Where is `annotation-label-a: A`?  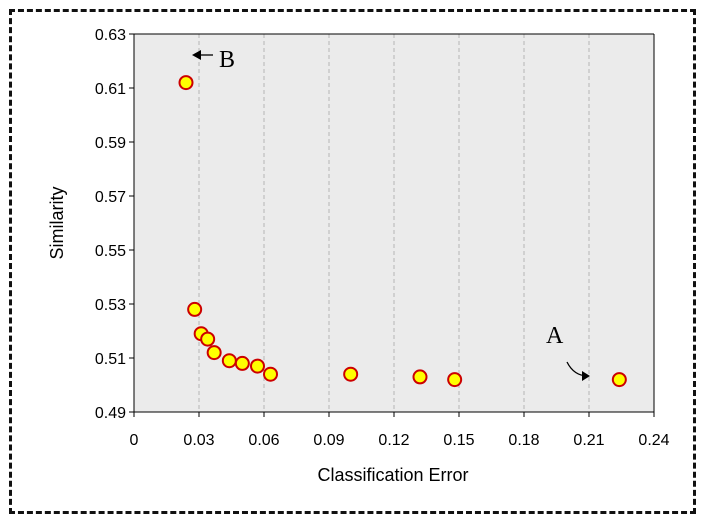 annotation-label-a: A is located at coordinates (555, 336).